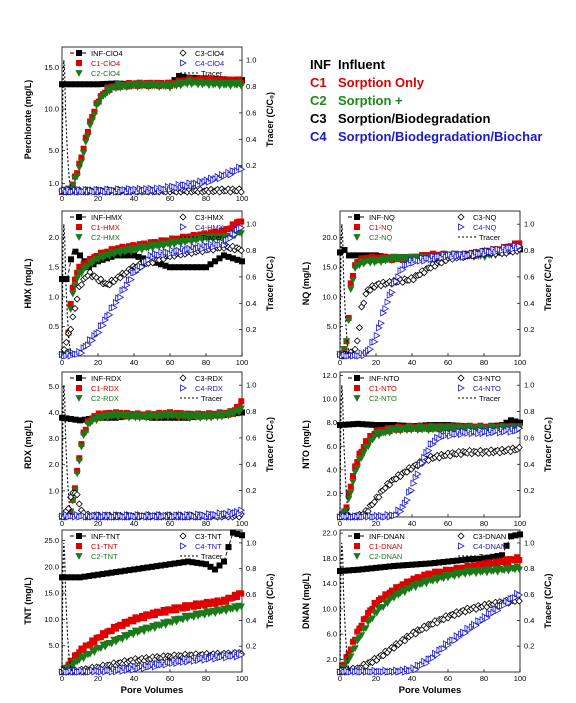  I want to click on series-inf, so click(430, 553).